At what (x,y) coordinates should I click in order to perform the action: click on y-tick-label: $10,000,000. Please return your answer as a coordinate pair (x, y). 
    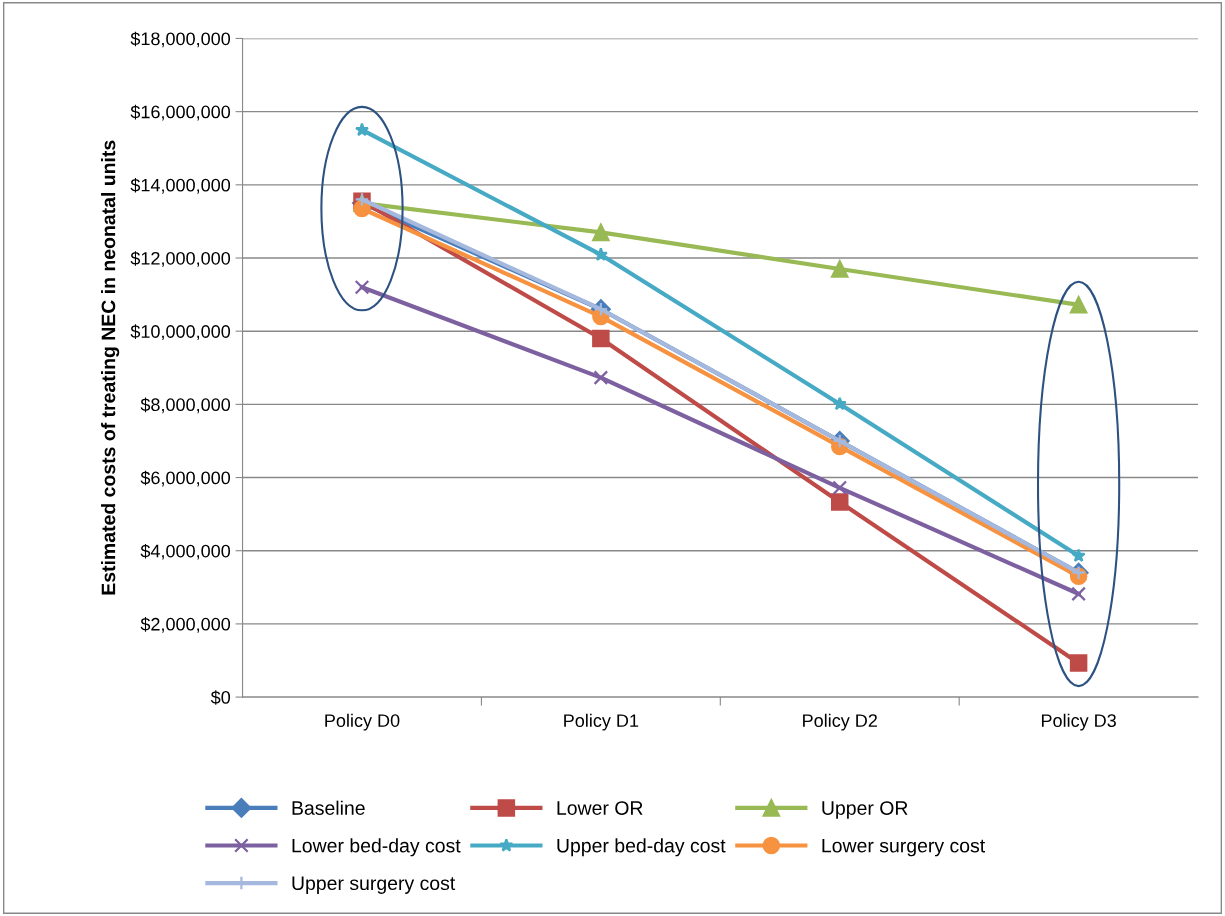
    Looking at the image, I should click on (180, 332).